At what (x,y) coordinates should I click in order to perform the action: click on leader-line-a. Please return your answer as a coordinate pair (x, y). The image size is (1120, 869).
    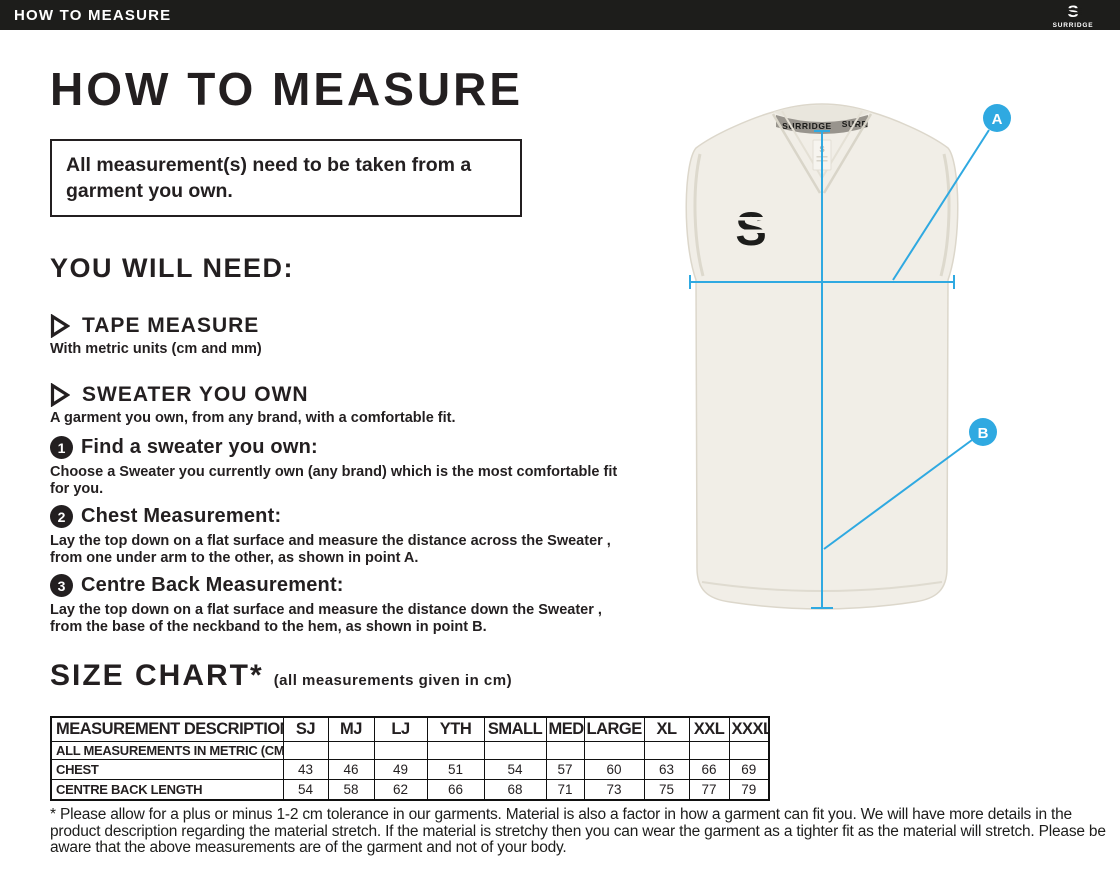
    Looking at the image, I should click on (941, 205).